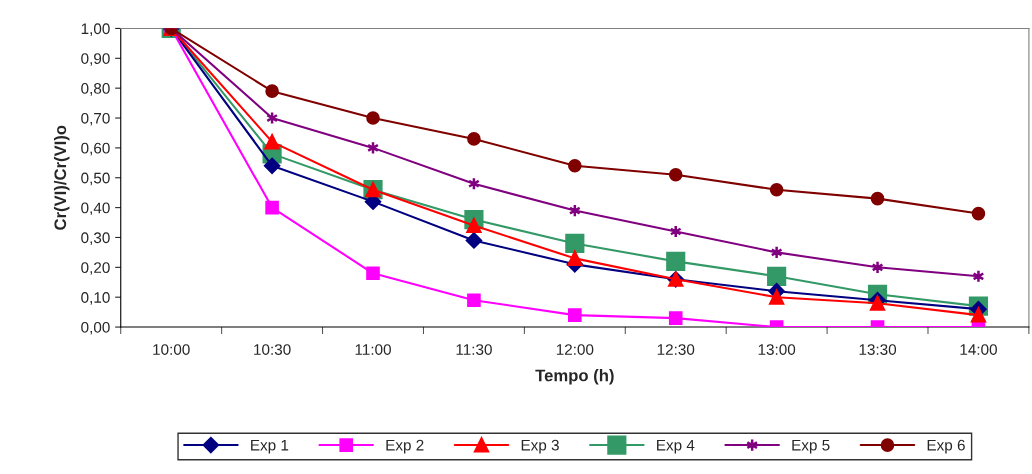  What do you see at coordinates (61, 177) in the screenshot?
I see `y-axis-title: Cr(VI)/Cr(VI)o` at bounding box center [61, 177].